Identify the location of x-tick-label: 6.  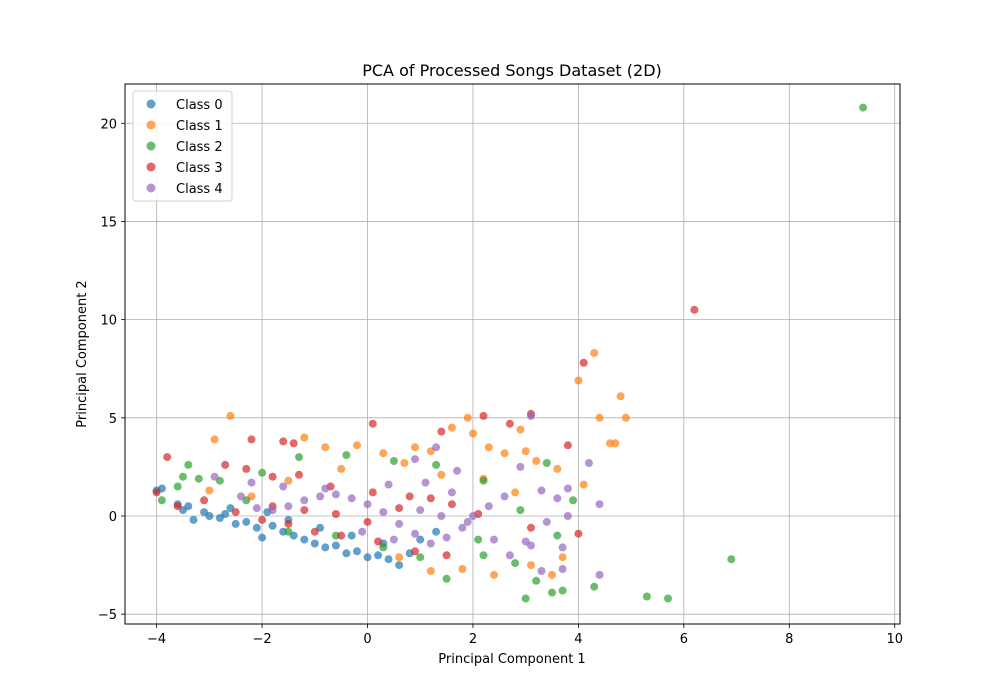
(684, 639).